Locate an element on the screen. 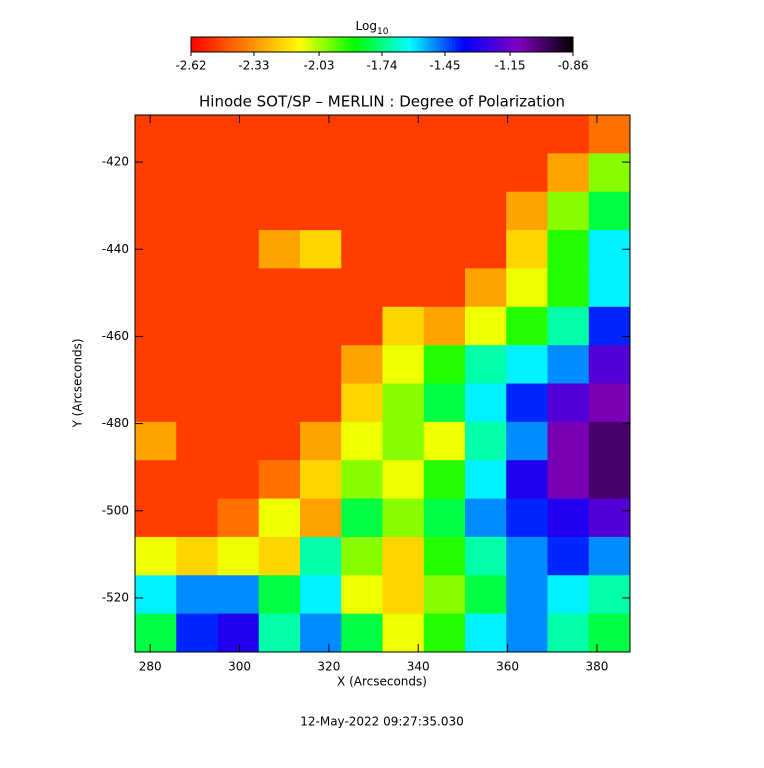 The width and height of the screenshot is (764, 768). colorbar-tick-label: -2.33 is located at coordinates (253, 66).